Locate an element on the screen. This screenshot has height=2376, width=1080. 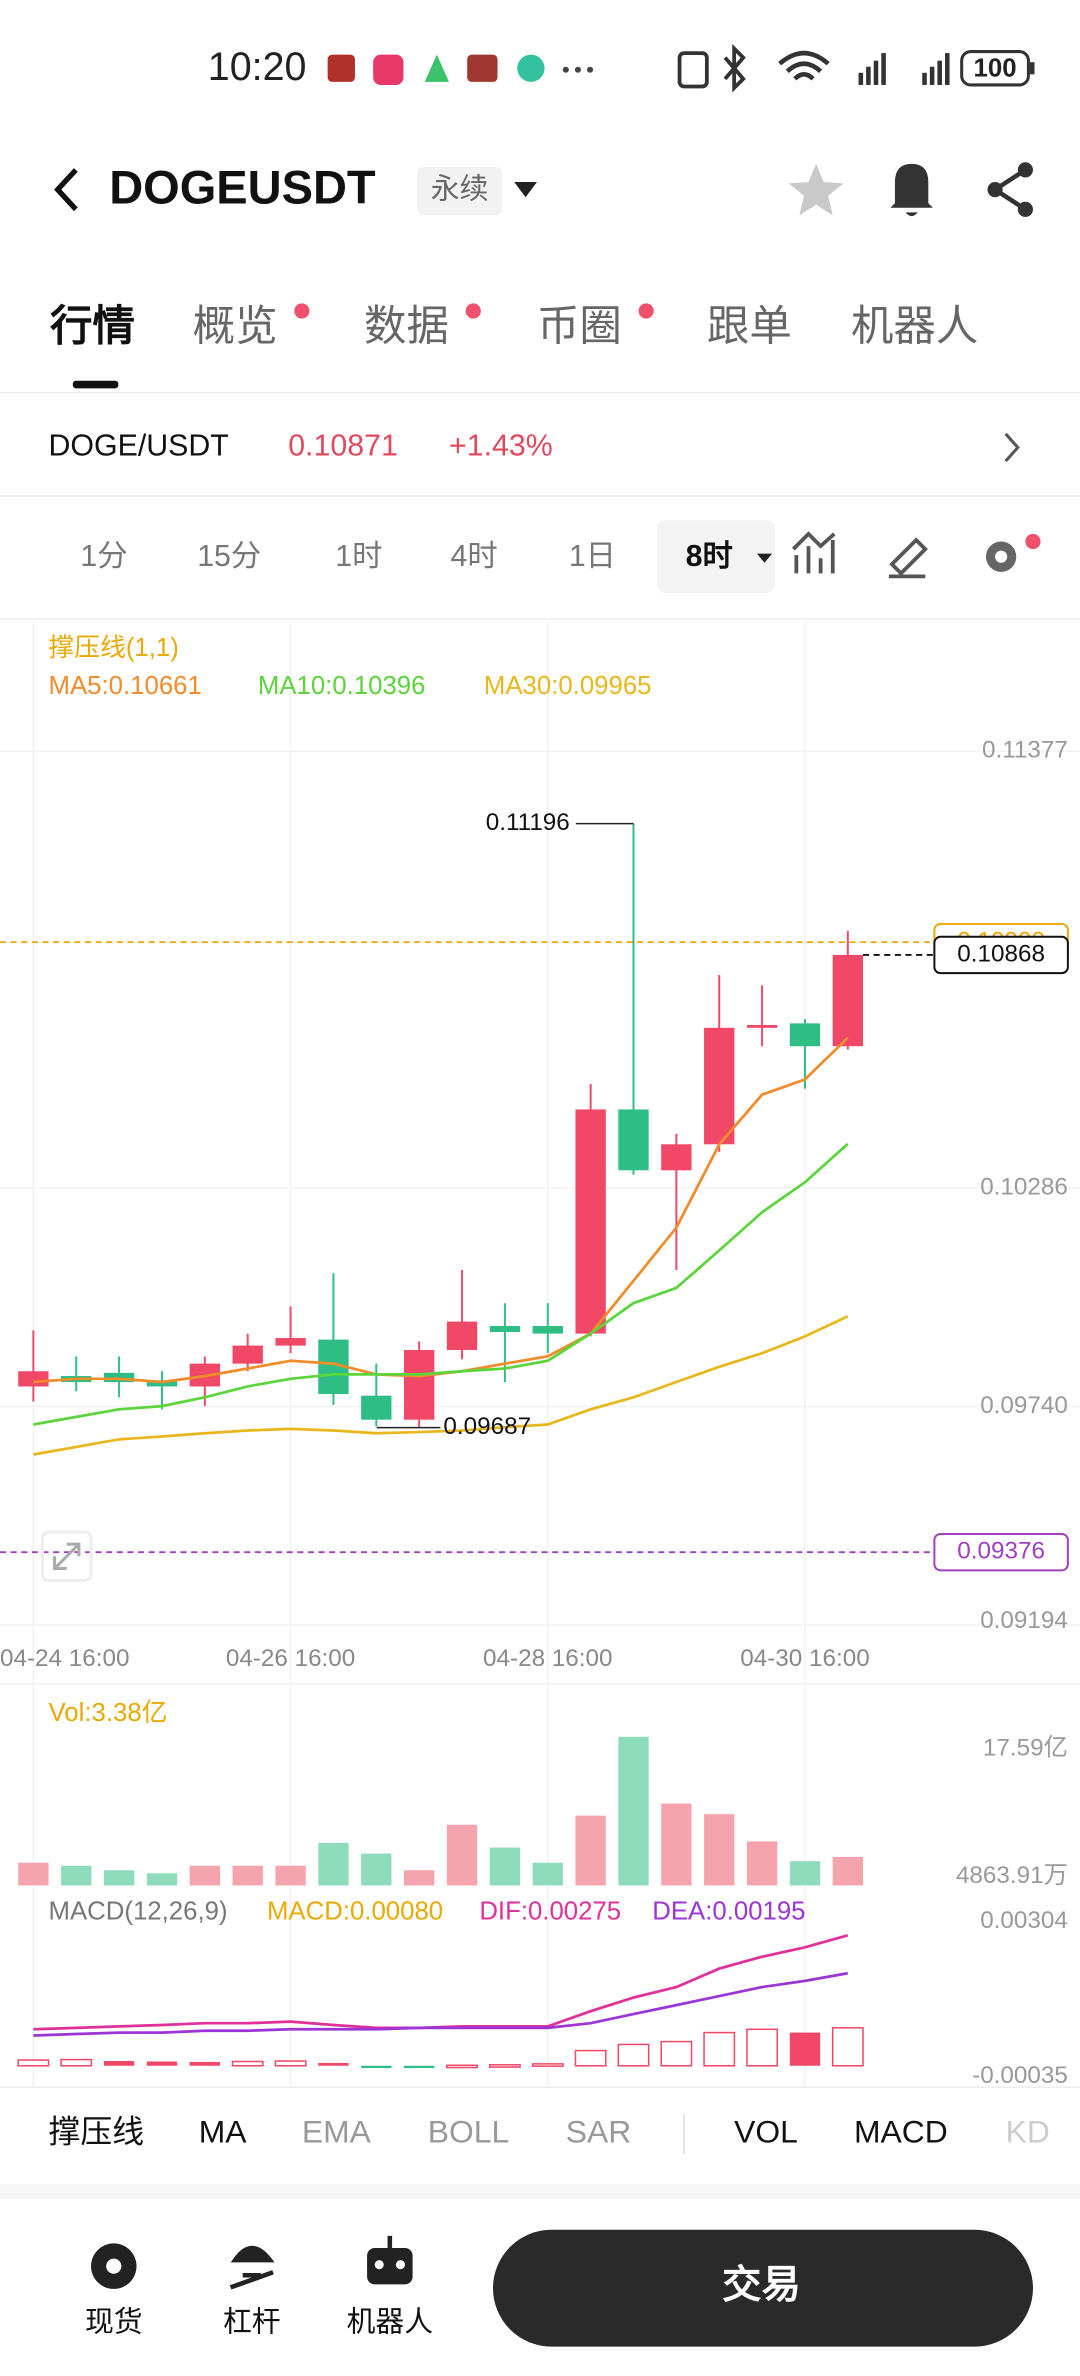
favorite is located at coordinates (816, 189).